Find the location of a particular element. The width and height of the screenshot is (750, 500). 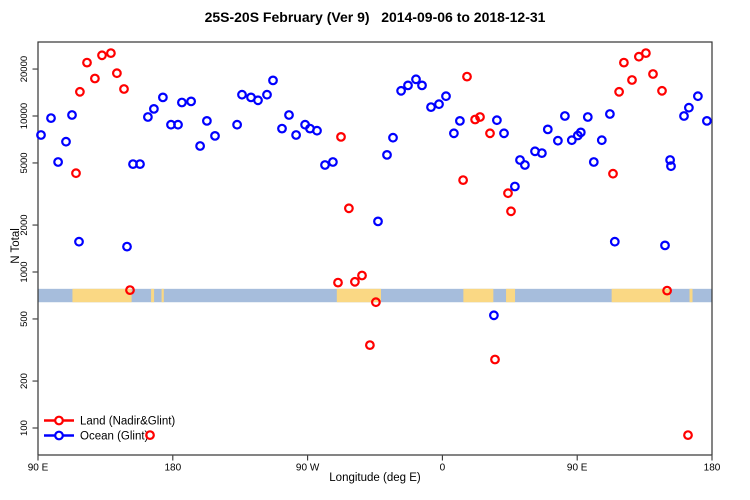

y-tick-label: 100 is located at coordinates (24, 428).